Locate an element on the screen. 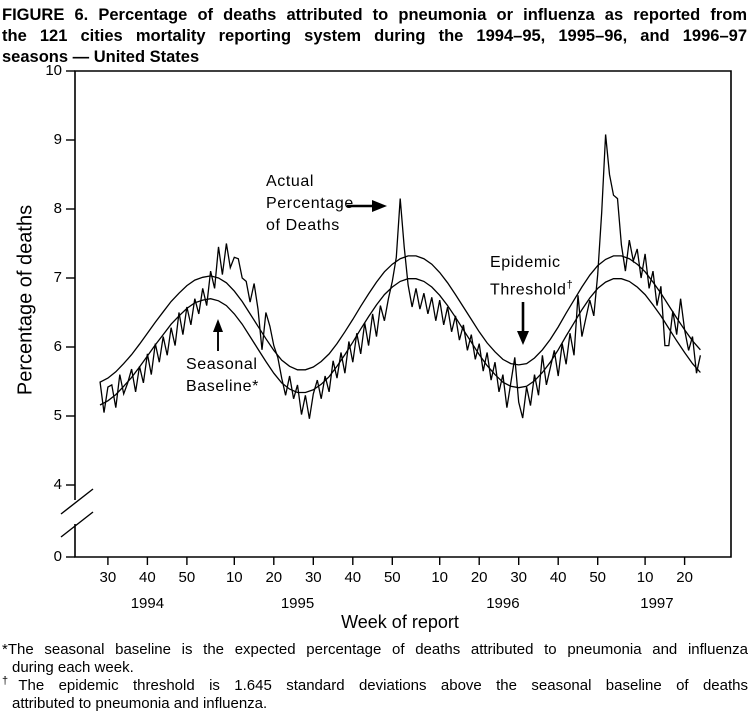  y-tick-label: 9 is located at coordinates (57, 139).